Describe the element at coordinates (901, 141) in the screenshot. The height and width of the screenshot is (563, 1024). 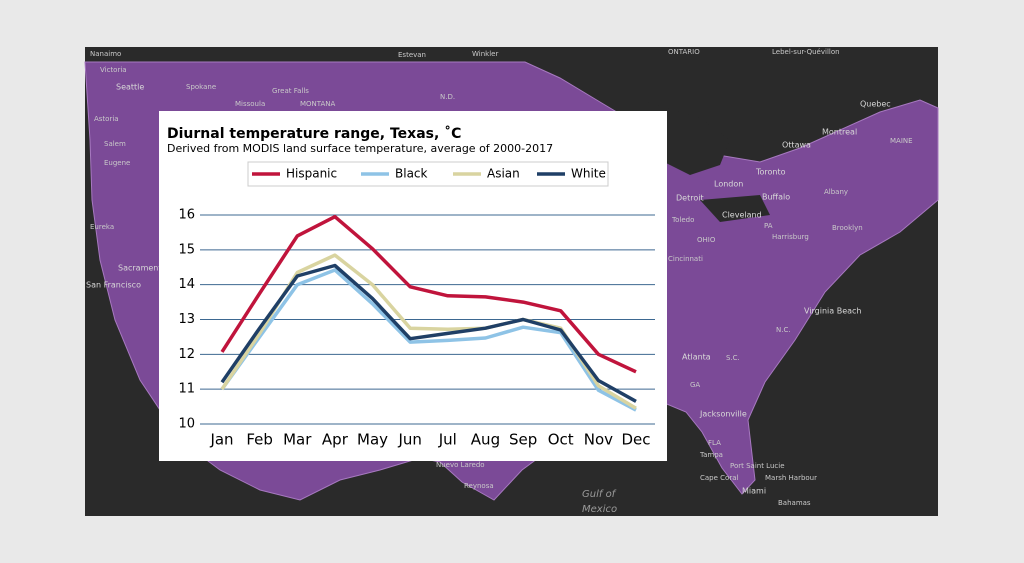
I see `map-label: MAINE` at that location.